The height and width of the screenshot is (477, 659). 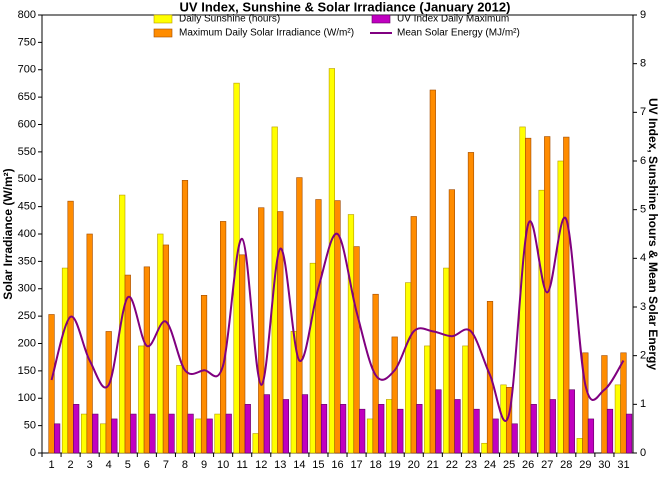 I want to click on legend-label: Daily Sunshine (hours), so click(x=229, y=19).